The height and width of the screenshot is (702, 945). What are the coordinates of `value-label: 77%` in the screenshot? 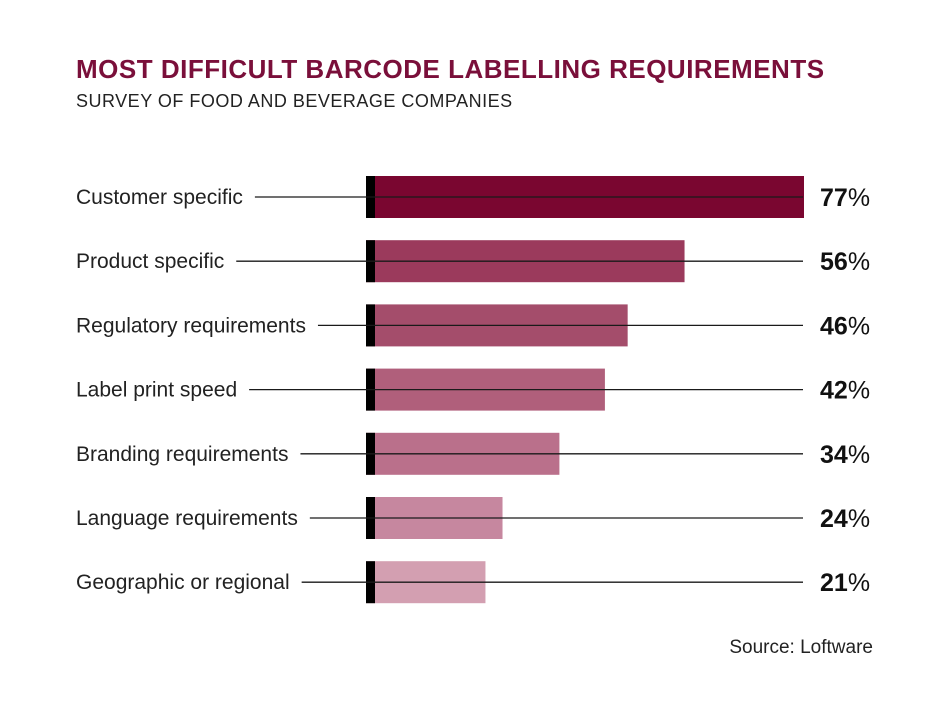 It's located at (845, 198).